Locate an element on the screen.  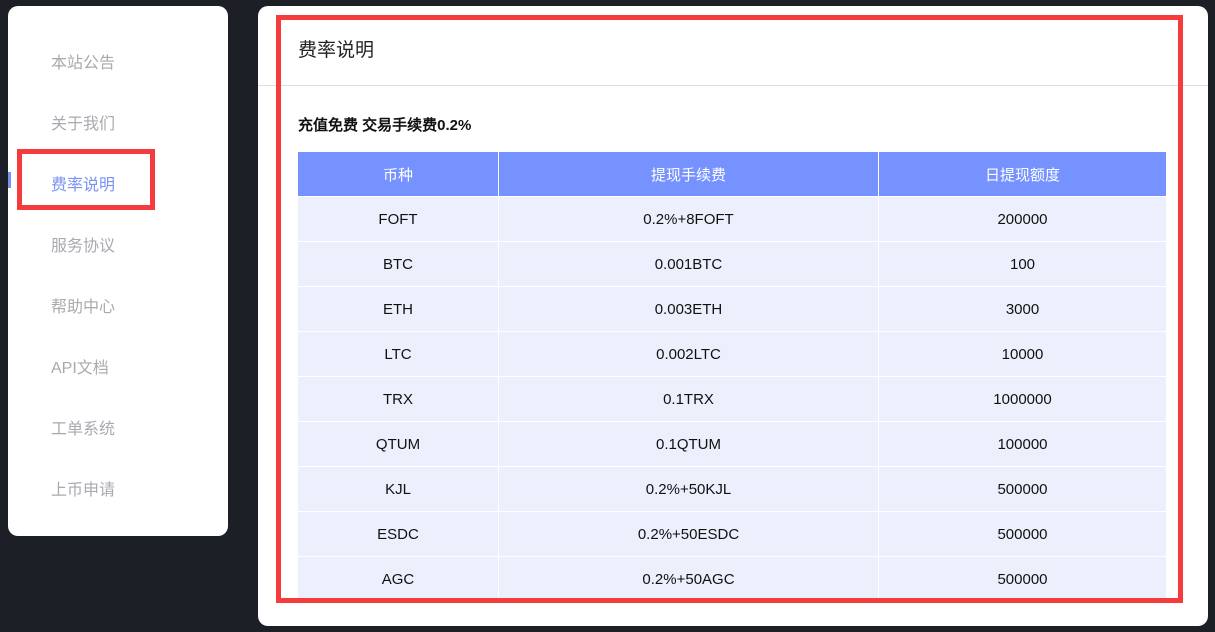
column-header-withdraw-fee: 提现手续费 is located at coordinates (688, 174).